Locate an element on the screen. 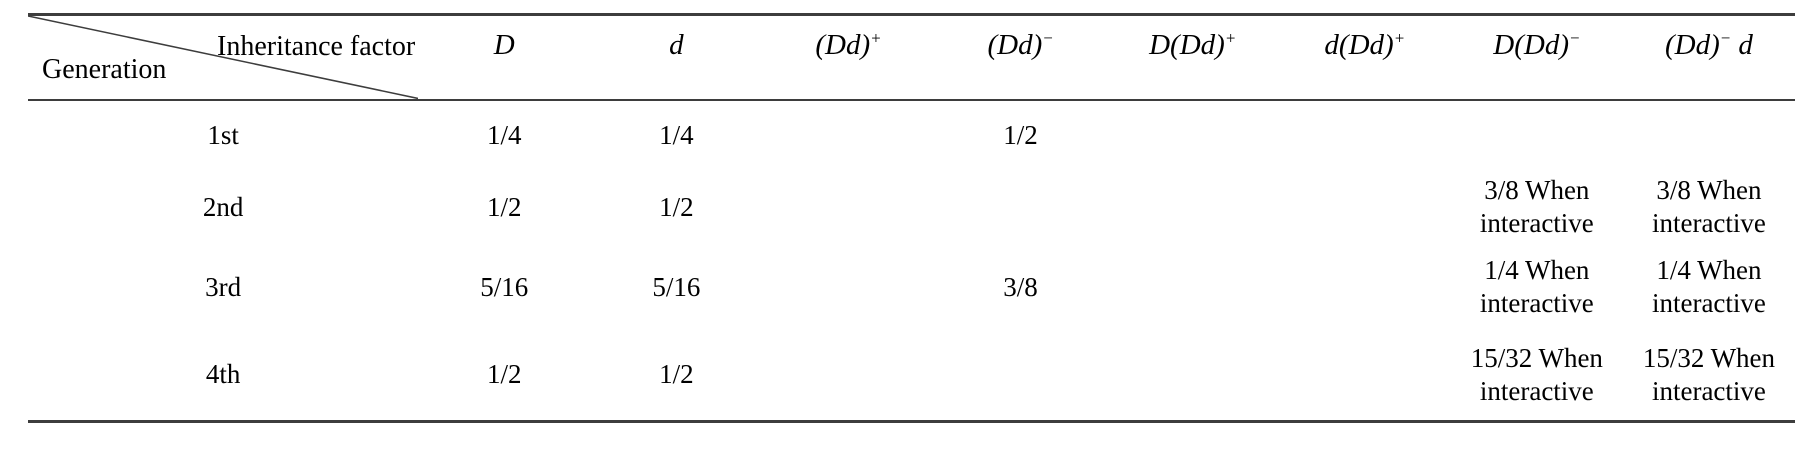 Image resolution: width=1804 pixels, height=453 pixels. column-header-Dd-plus: (Dd)+ is located at coordinates (848, 57).